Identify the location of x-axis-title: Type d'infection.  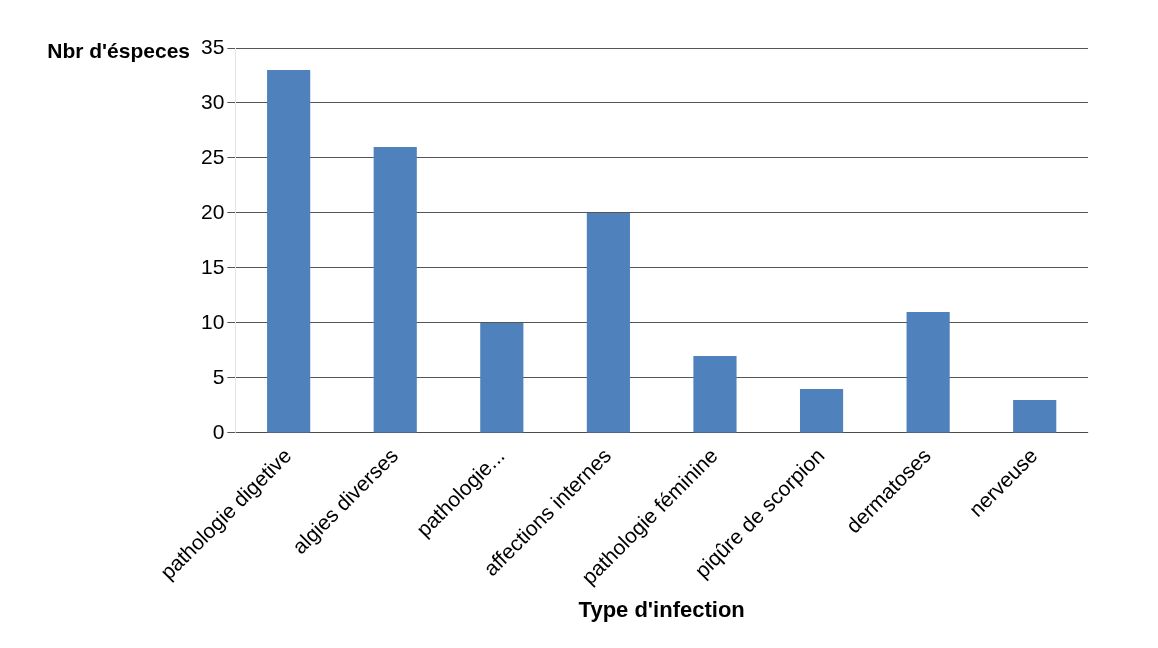
(661, 609).